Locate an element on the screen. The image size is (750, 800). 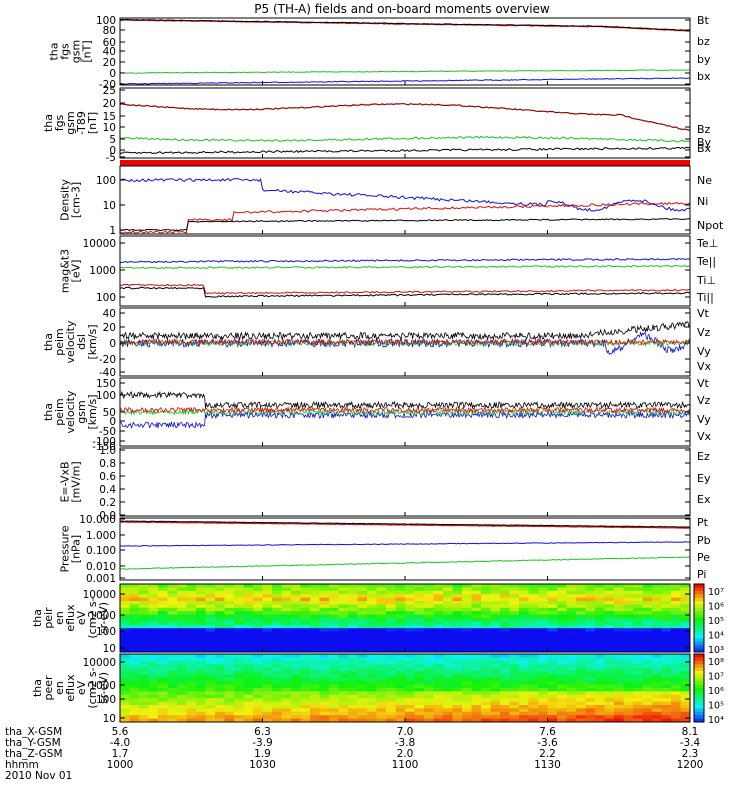
panel-4-plot is located at coordinates (405, 277).